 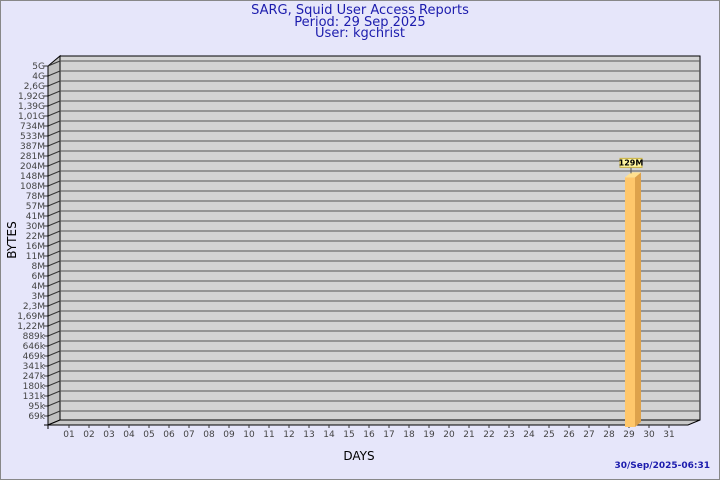 What do you see at coordinates (360, 22) in the screenshot?
I see `report-period: Period: 29 Sep 2025` at bounding box center [360, 22].